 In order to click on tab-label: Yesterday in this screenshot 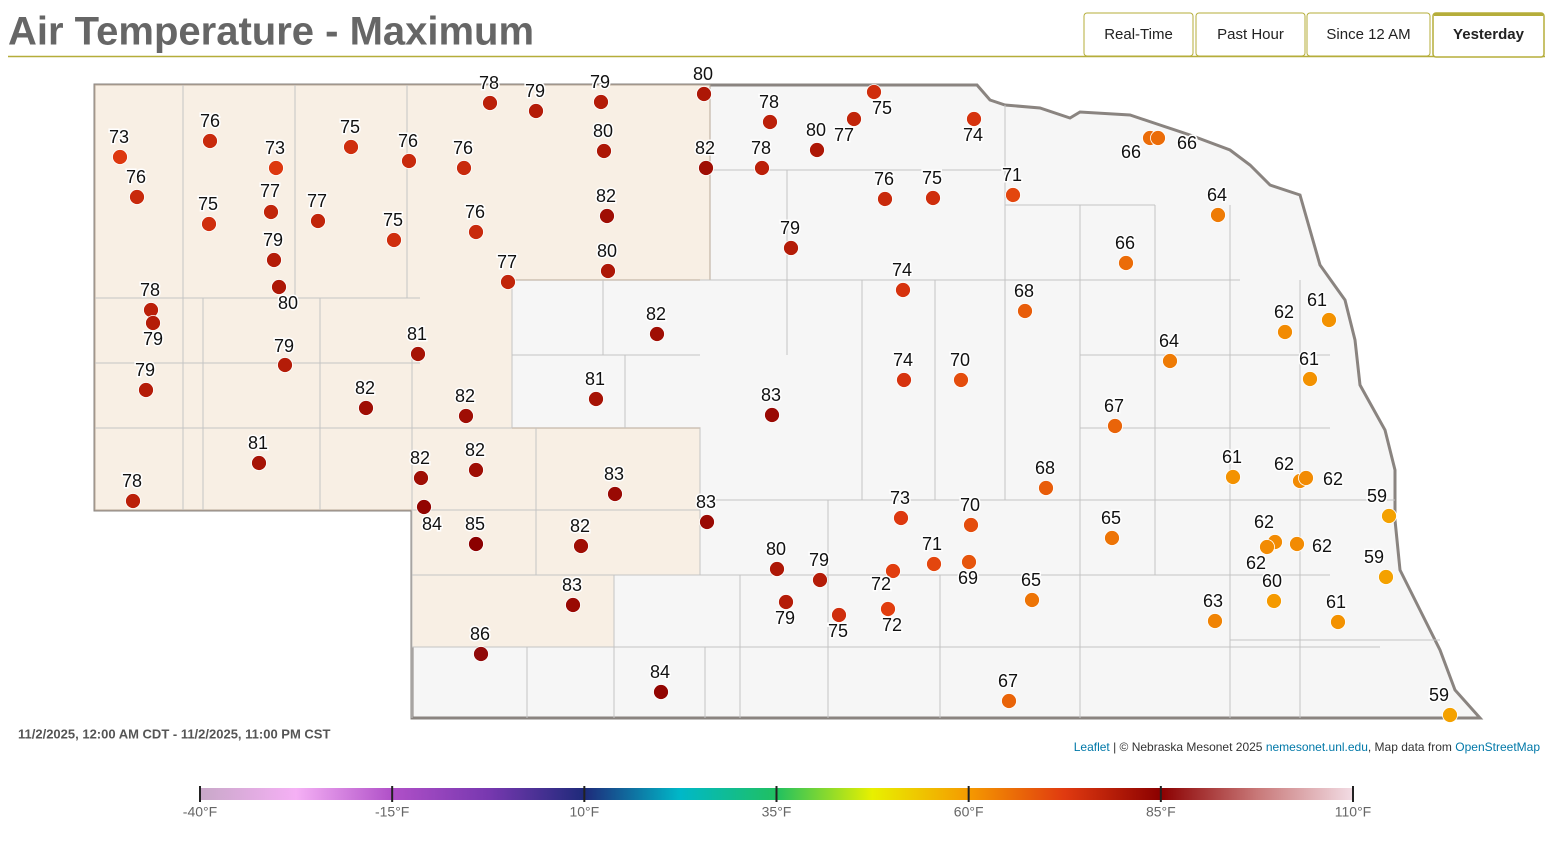, I will do `click(1489, 34)`.